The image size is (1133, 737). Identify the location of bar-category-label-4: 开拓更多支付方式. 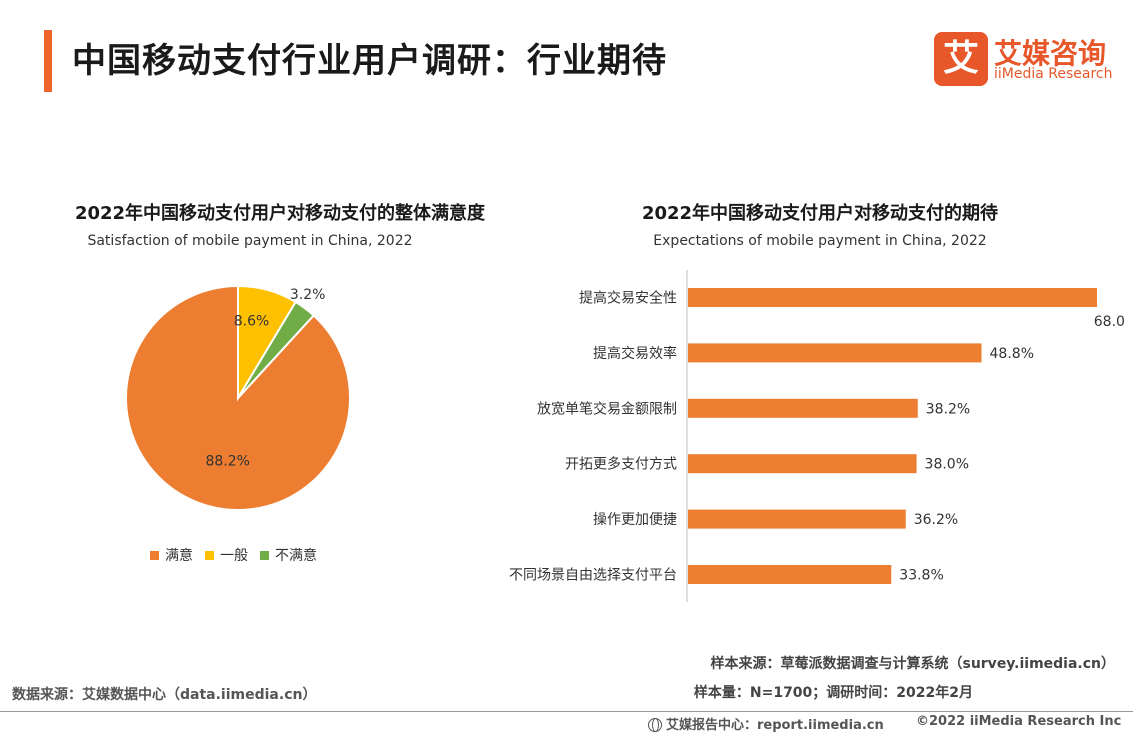
(621, 464).